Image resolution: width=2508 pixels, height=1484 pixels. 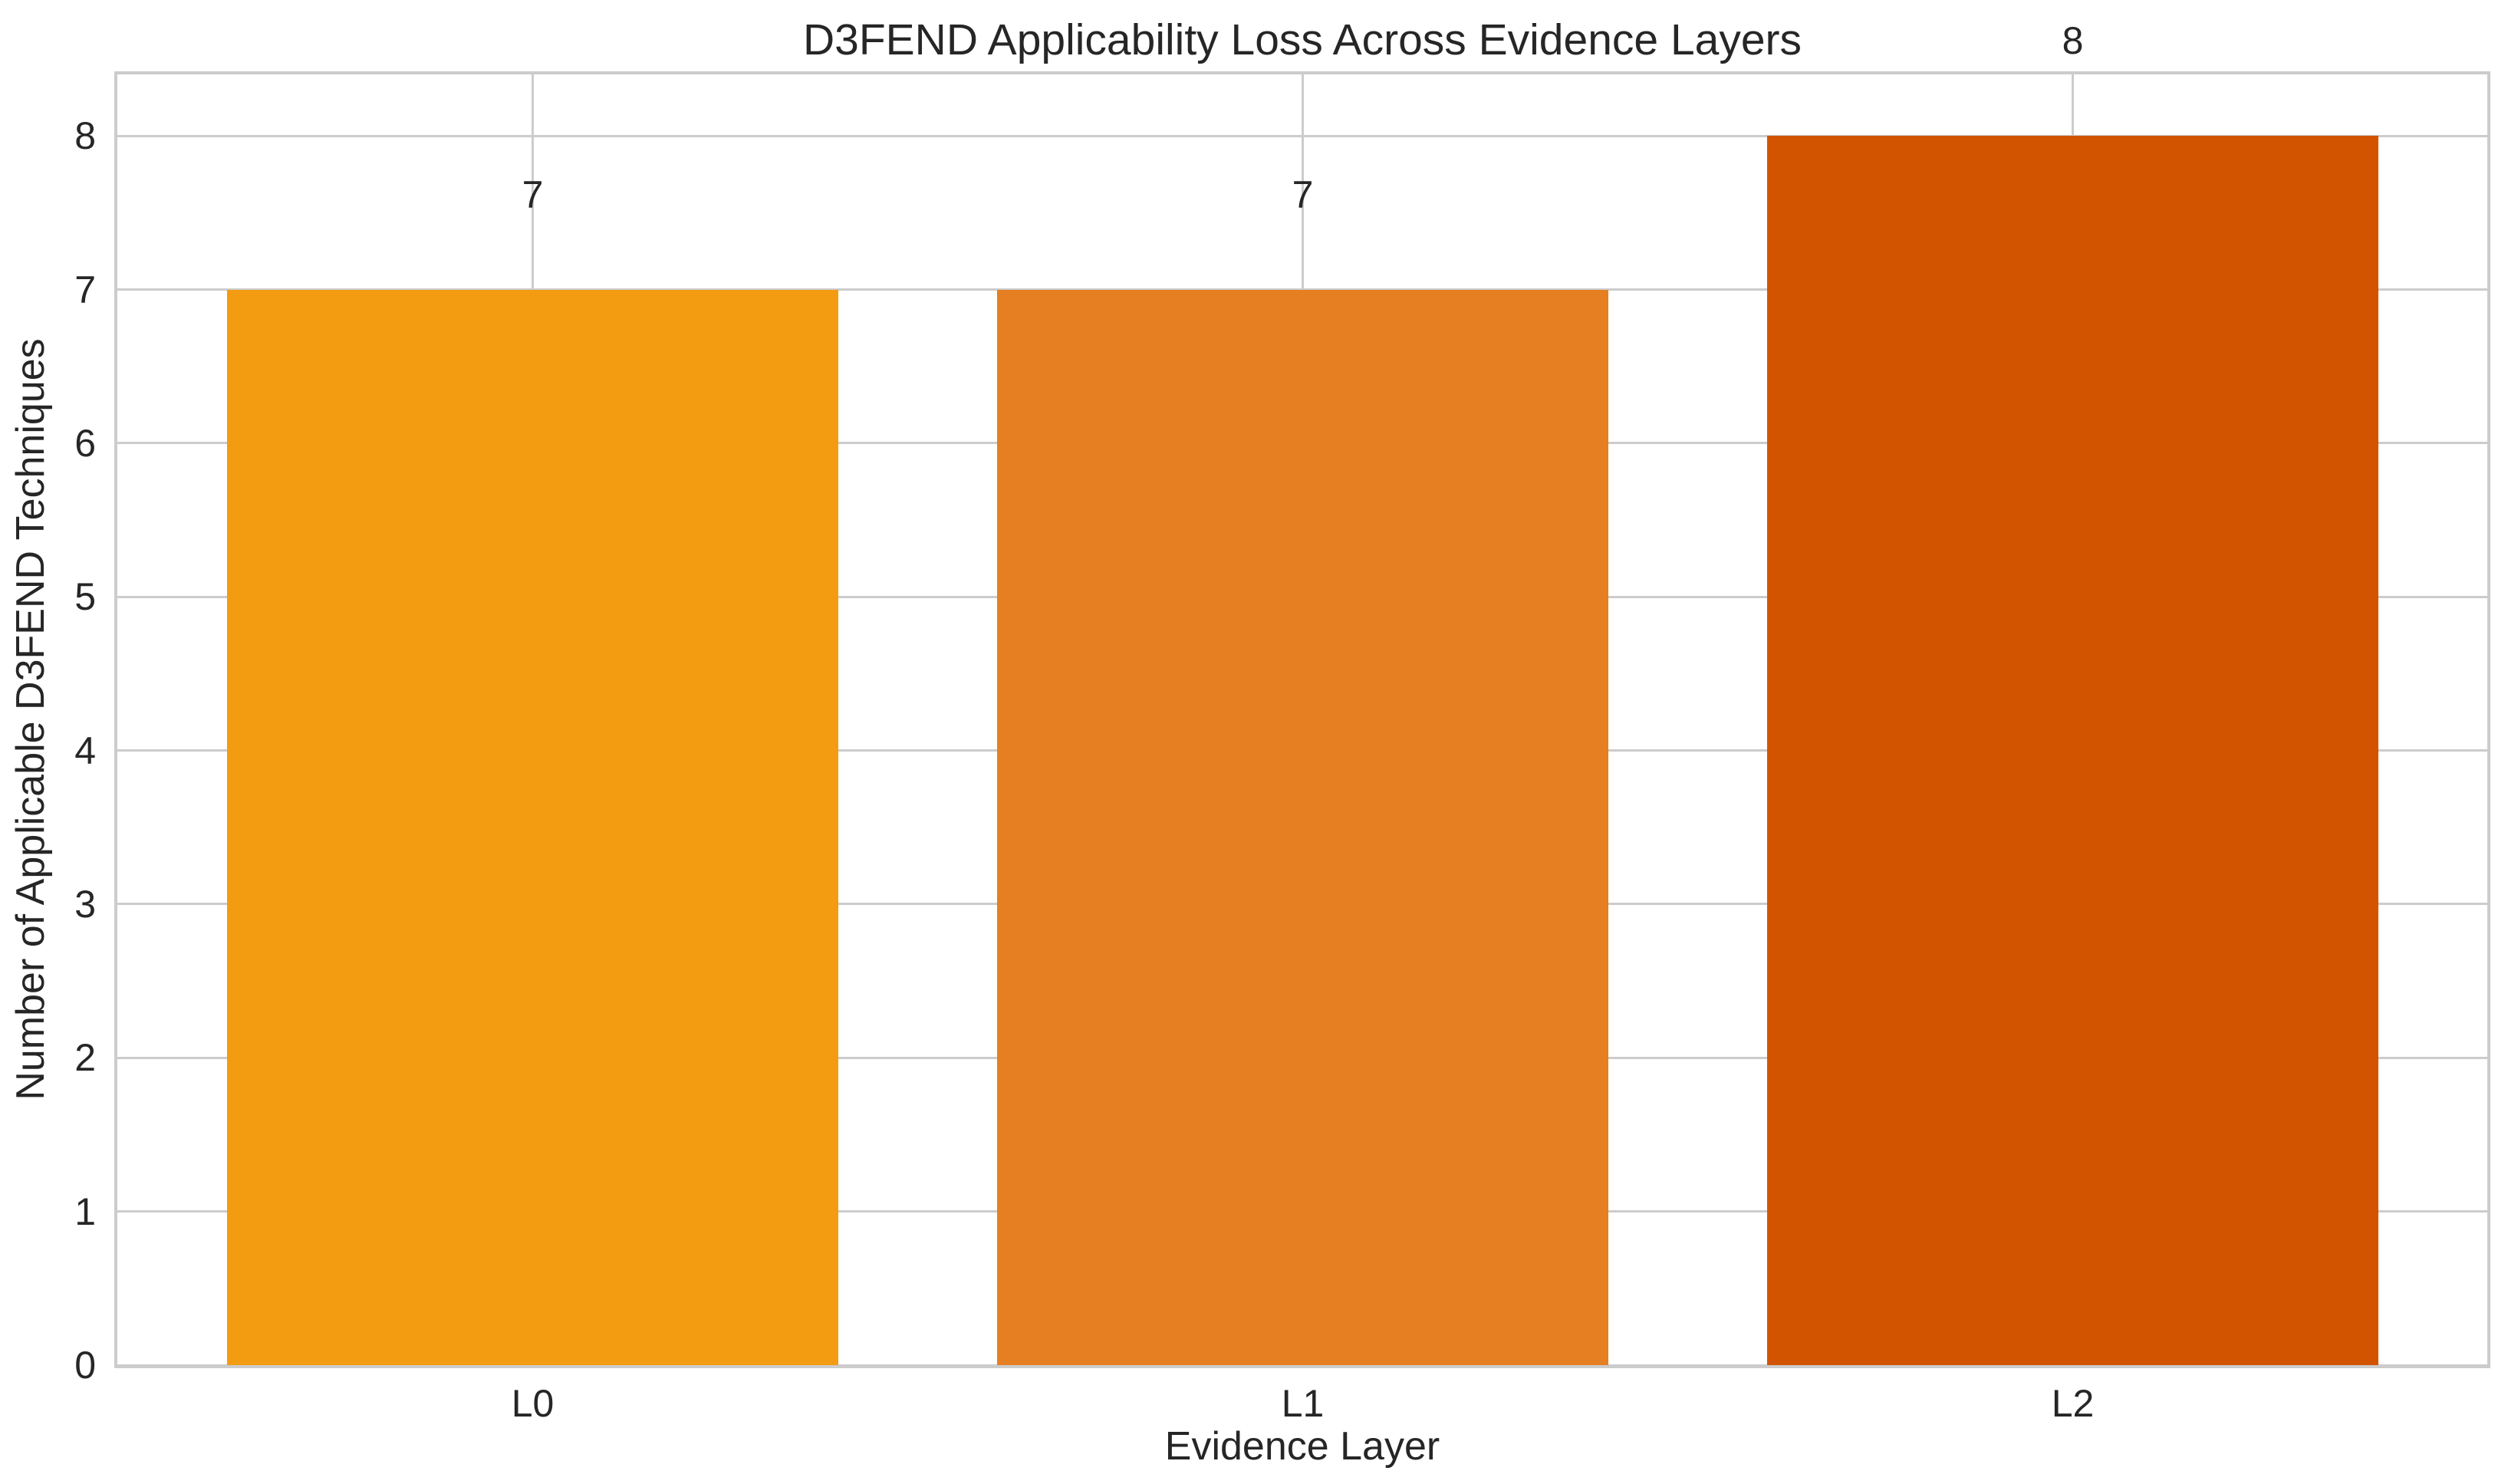 What do you see at coordinates (1303, 1403) in the screenshot?
I see `x-tick-label-l1: L1` at bounding box center [1303, 1403].